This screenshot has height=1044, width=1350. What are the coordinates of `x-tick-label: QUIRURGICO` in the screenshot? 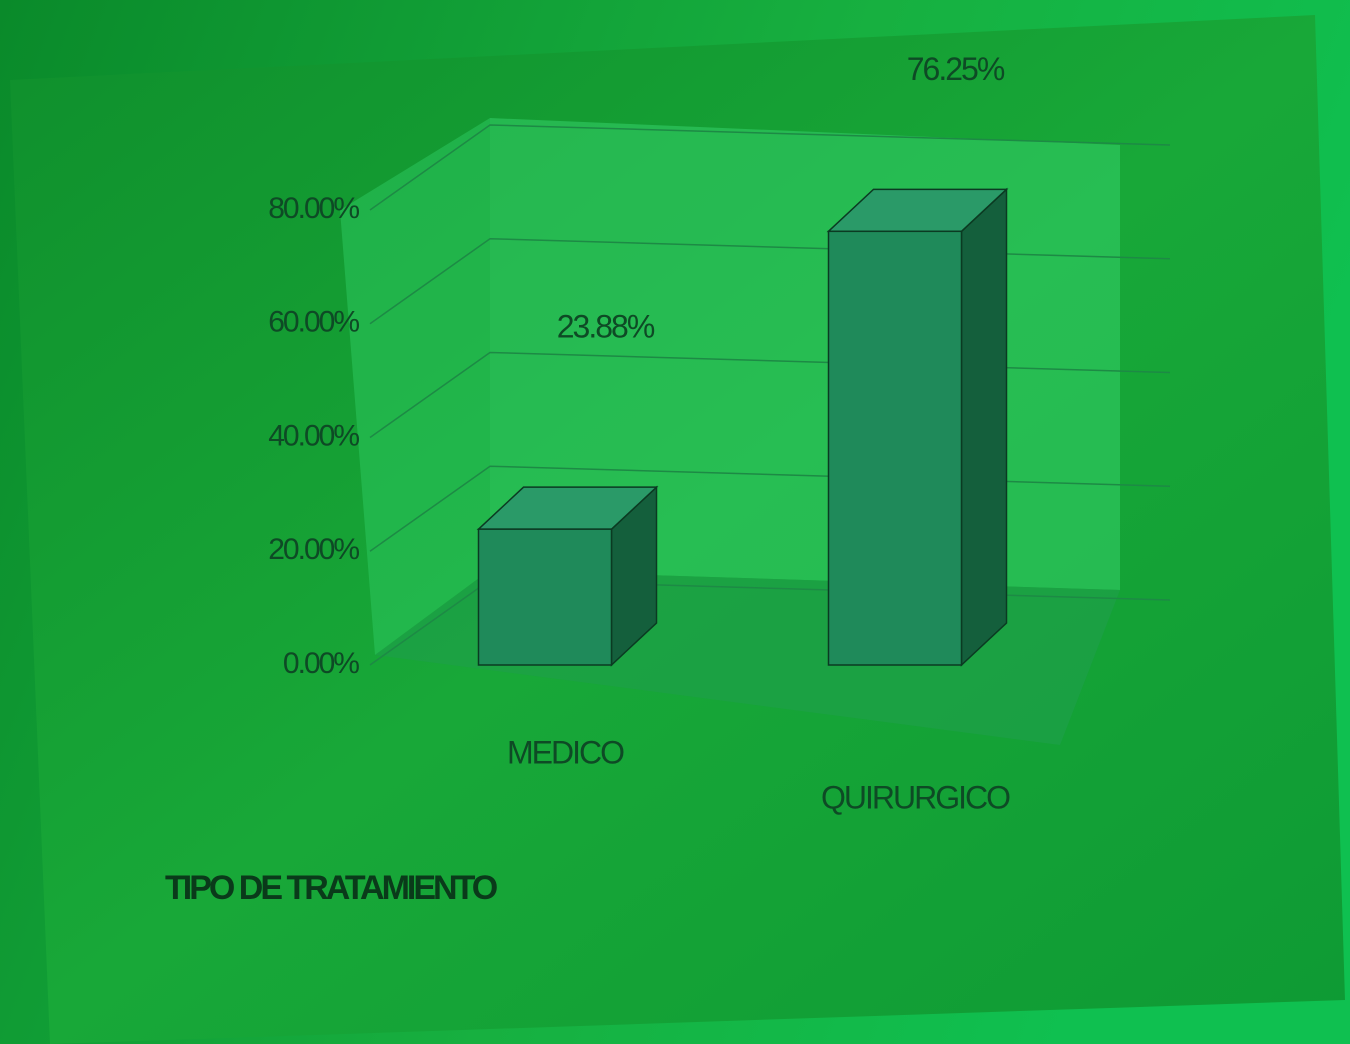 It's located at (915, 797).